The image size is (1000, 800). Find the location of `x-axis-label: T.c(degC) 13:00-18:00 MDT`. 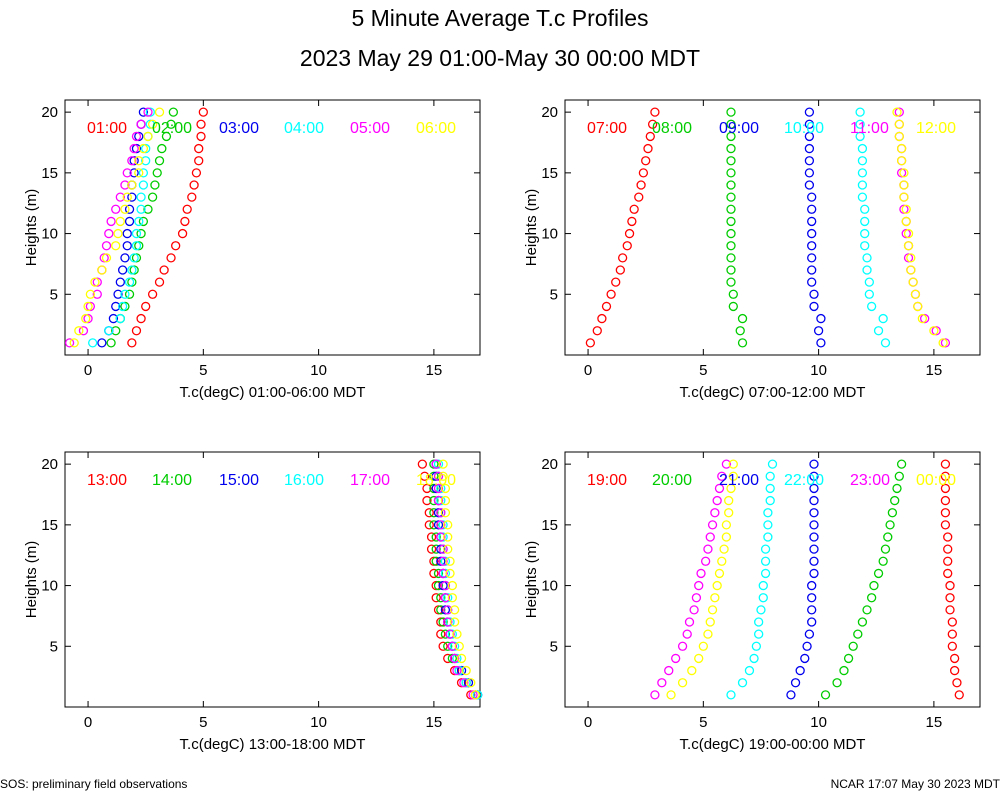

x-axis-label: T.c(degC) 13:00-18:00 MDT is located at coordinates (273, 744).